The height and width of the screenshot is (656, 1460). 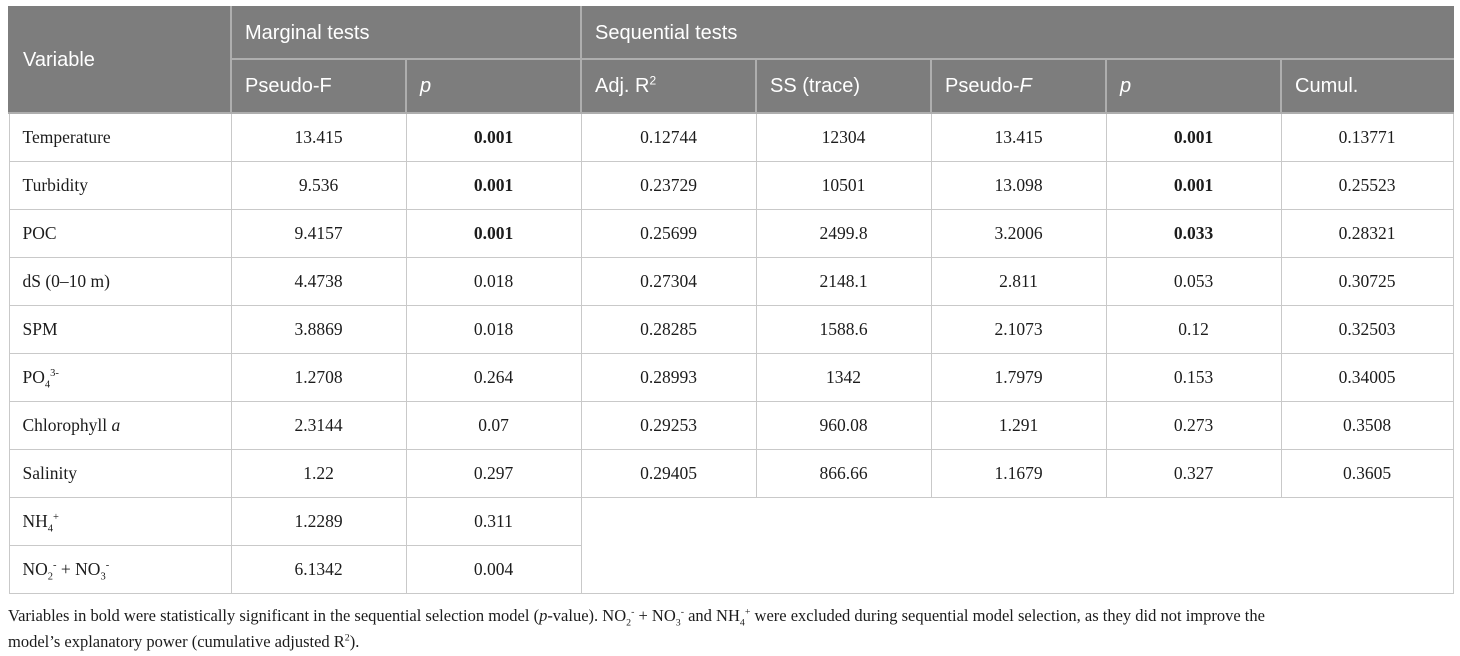 I want to click on value-cell: 0.004, so click(x=493, y=569).